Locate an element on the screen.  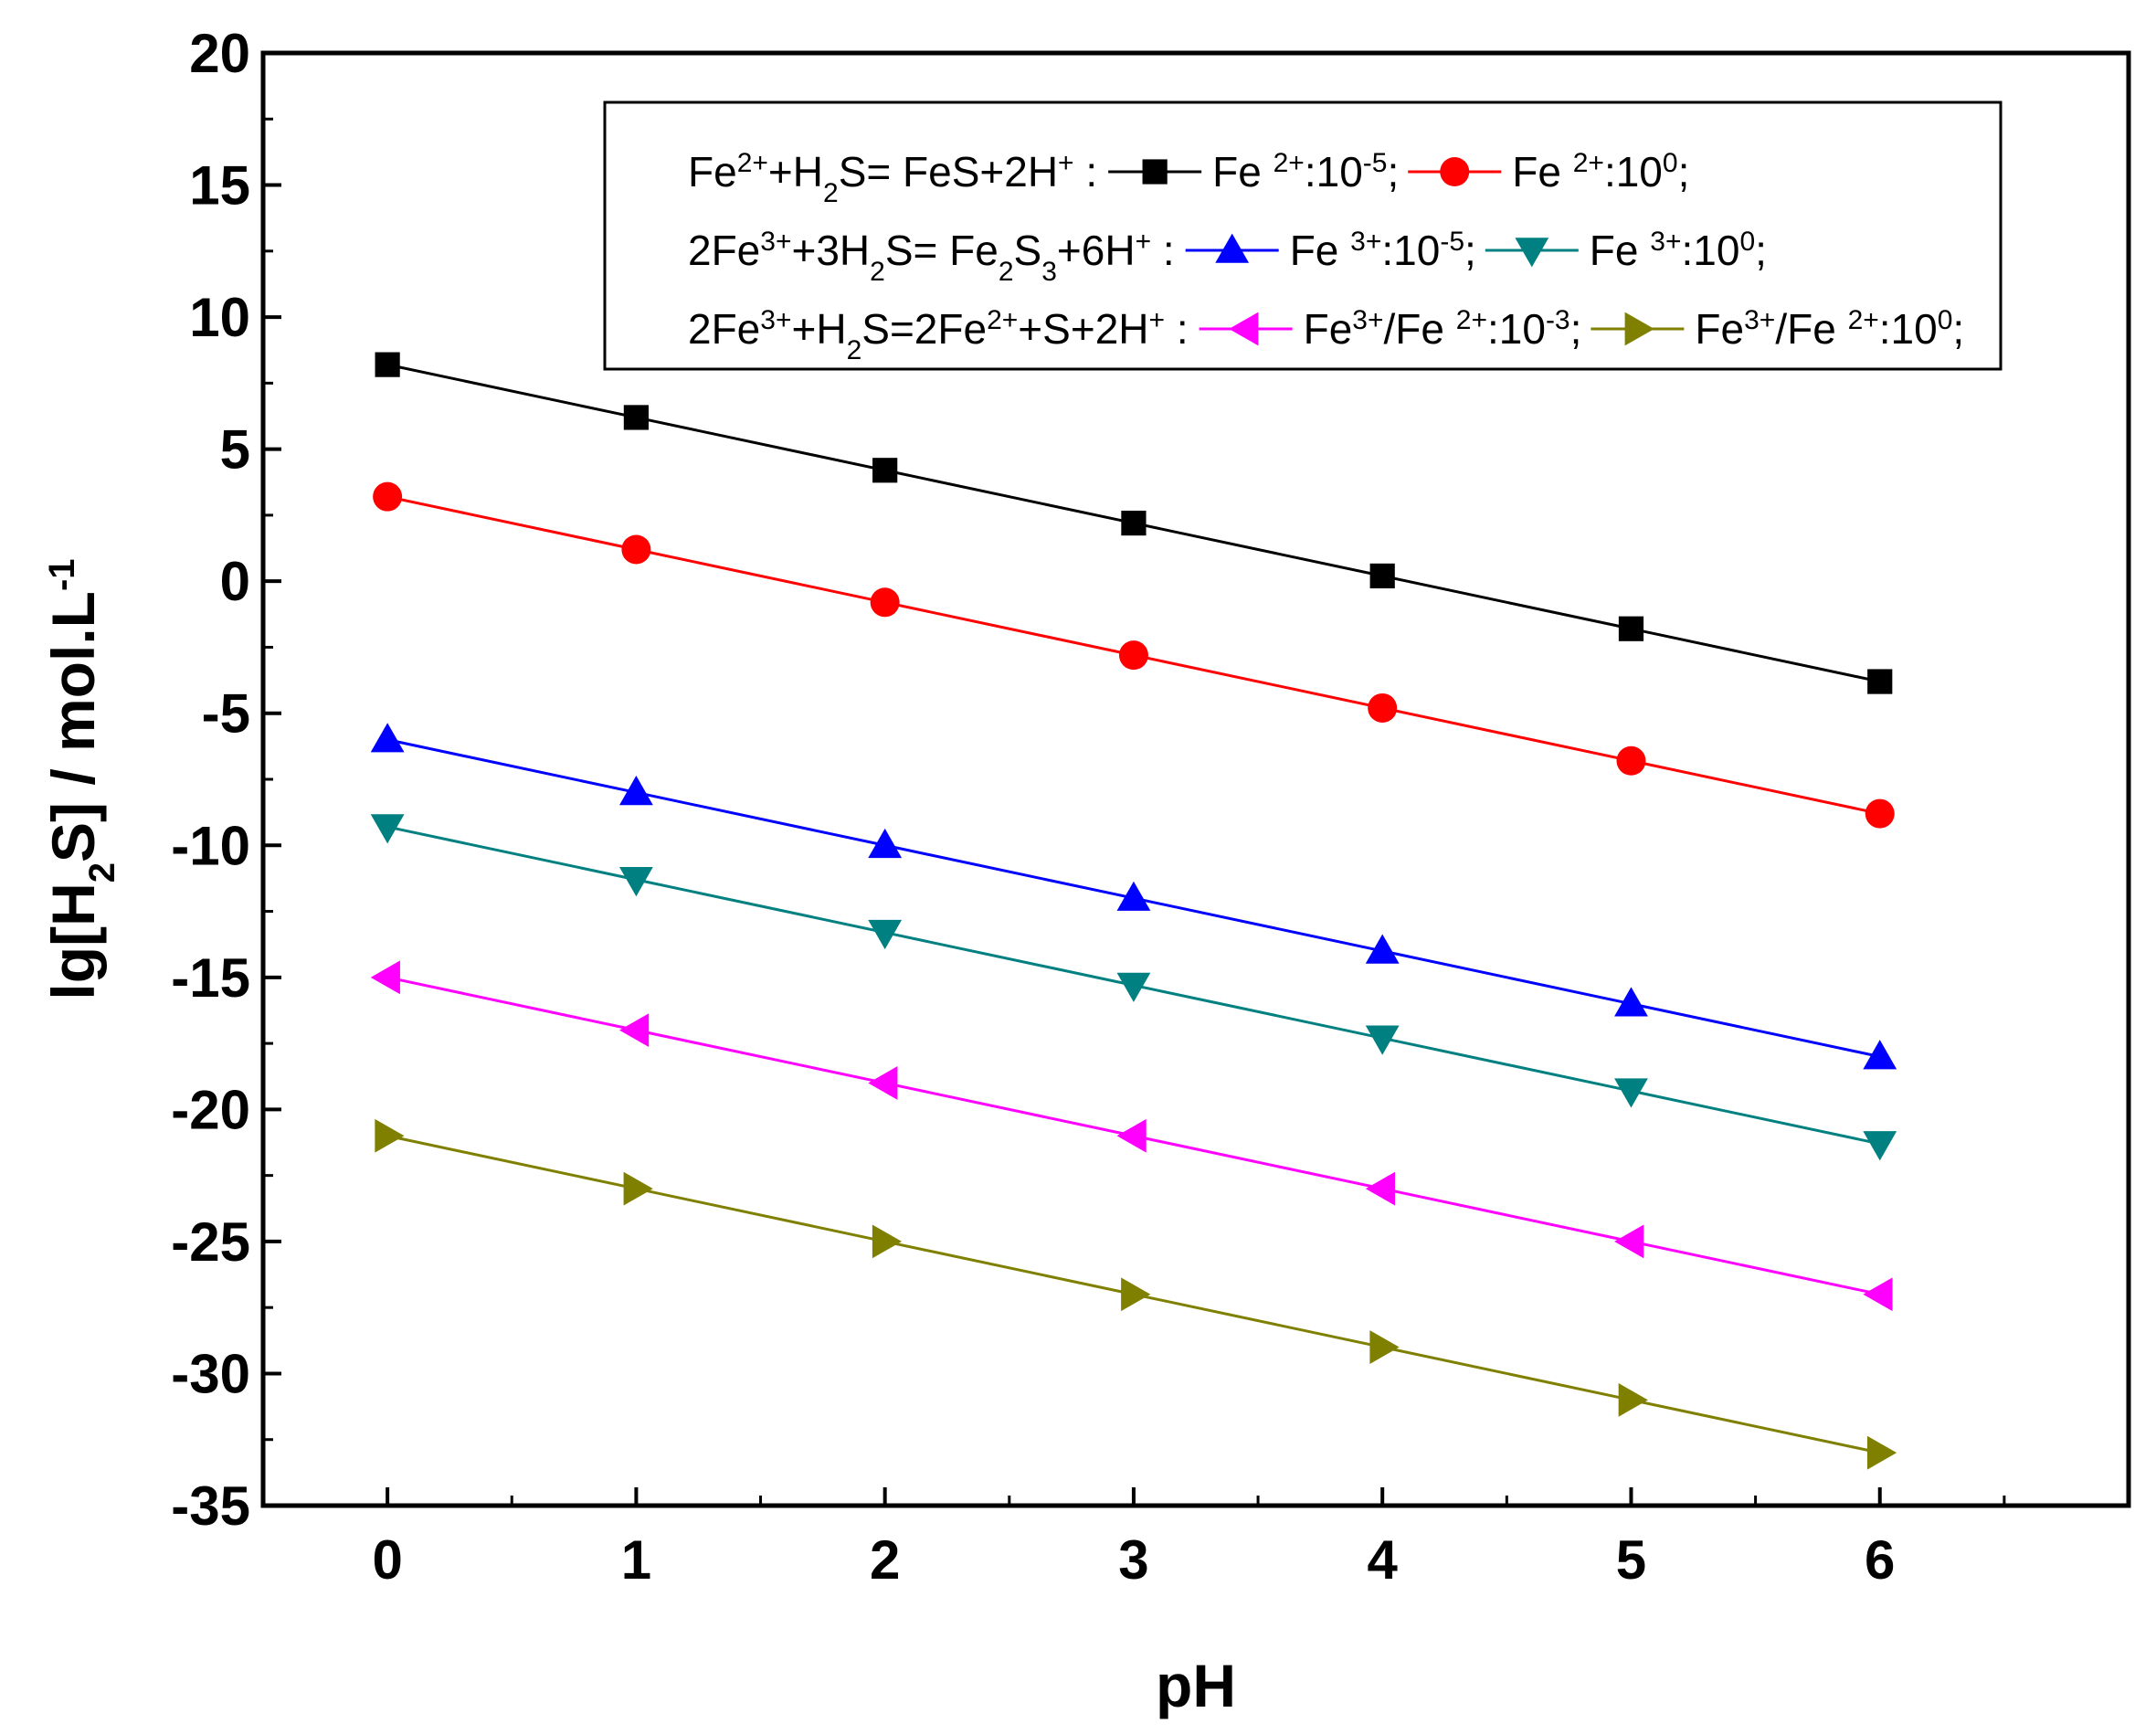
x-tick-label: 0 is located at coordinates (387, 1560).